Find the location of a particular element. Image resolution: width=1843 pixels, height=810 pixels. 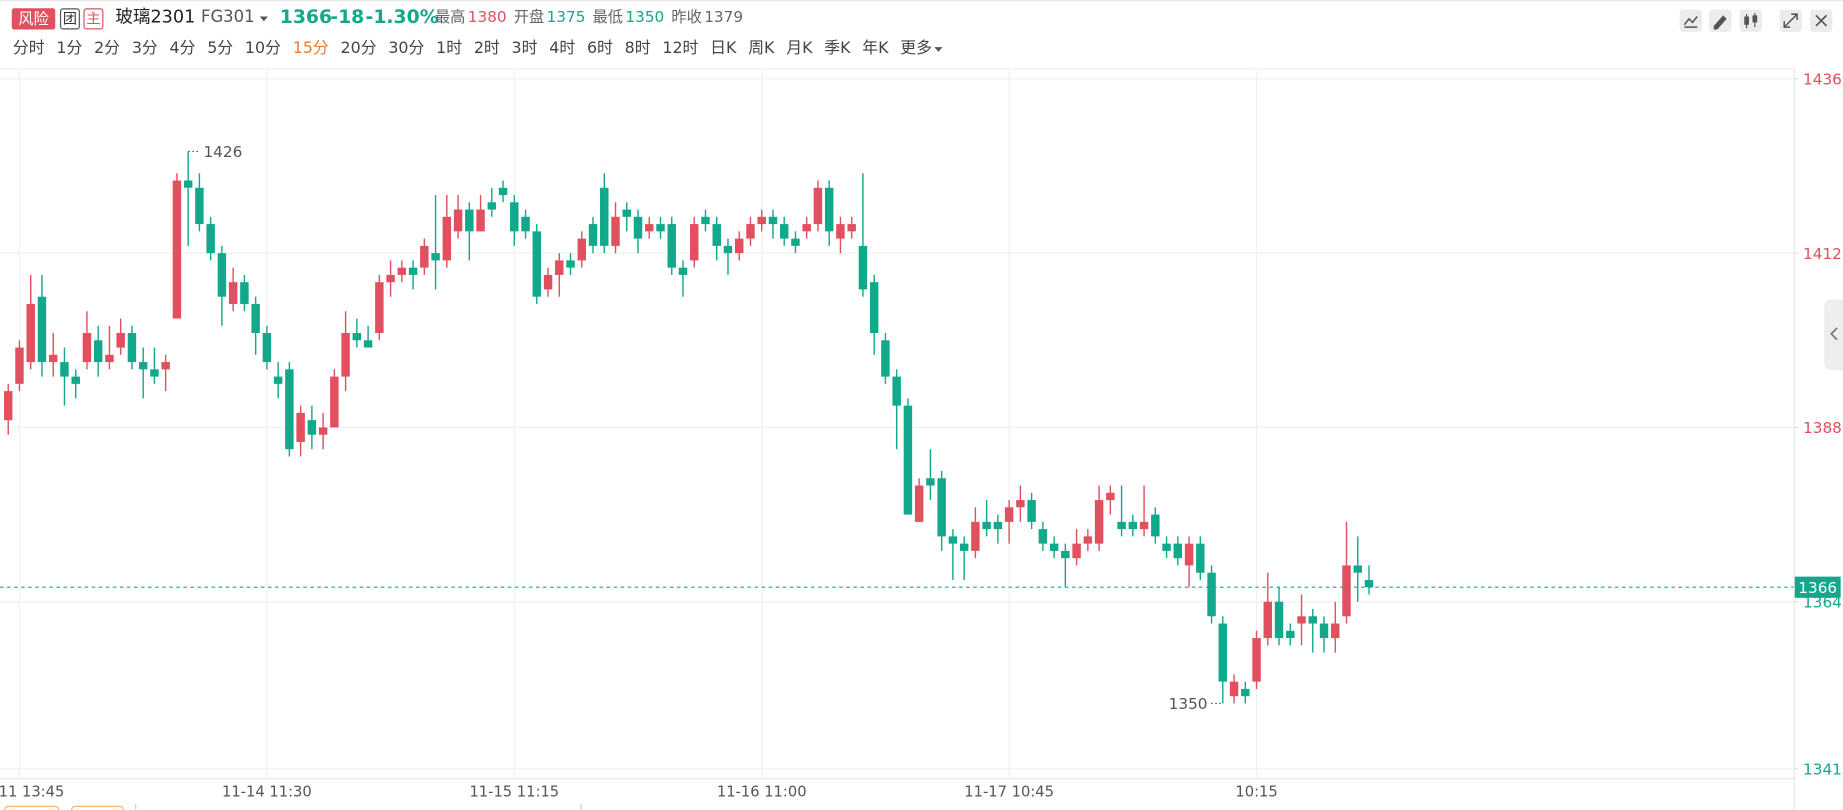

period-tab: 2分 is located at coordinates (107, 47).